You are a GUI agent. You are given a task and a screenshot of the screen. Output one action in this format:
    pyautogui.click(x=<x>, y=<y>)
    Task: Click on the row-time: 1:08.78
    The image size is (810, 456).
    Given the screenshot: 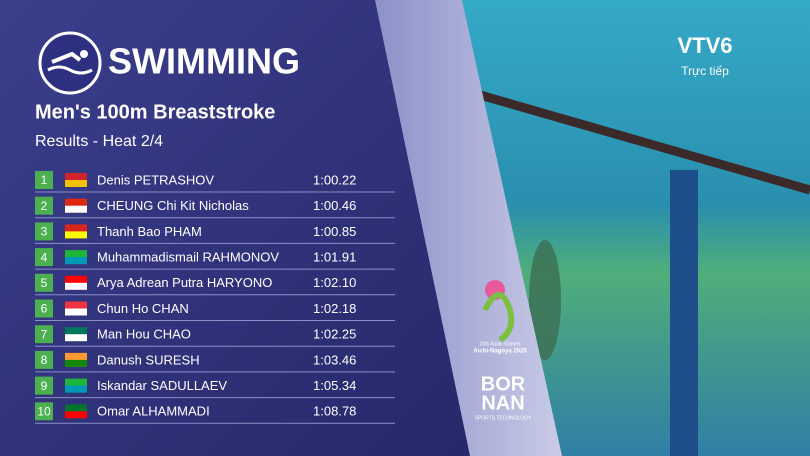 What is the action you would take?
    pyautogui.click(x=334, y=411)
    